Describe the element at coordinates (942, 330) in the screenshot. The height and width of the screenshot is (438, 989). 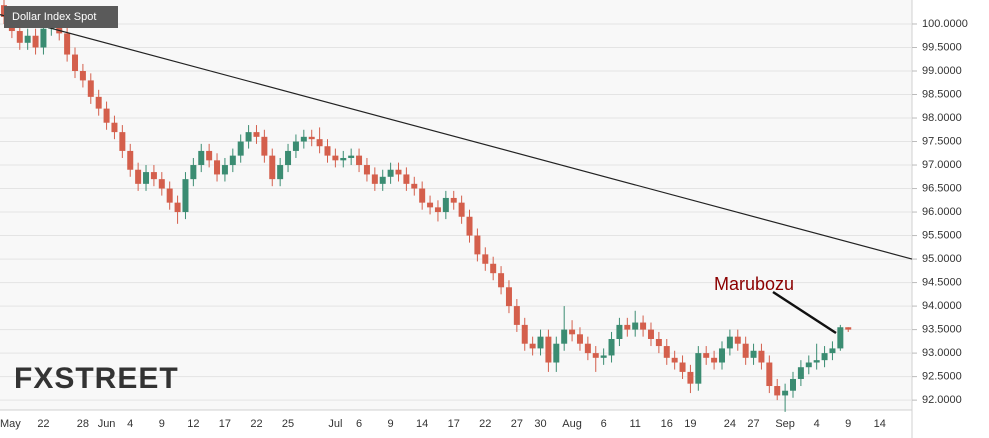
I see `y-tick-label: 93.5000` at that location.